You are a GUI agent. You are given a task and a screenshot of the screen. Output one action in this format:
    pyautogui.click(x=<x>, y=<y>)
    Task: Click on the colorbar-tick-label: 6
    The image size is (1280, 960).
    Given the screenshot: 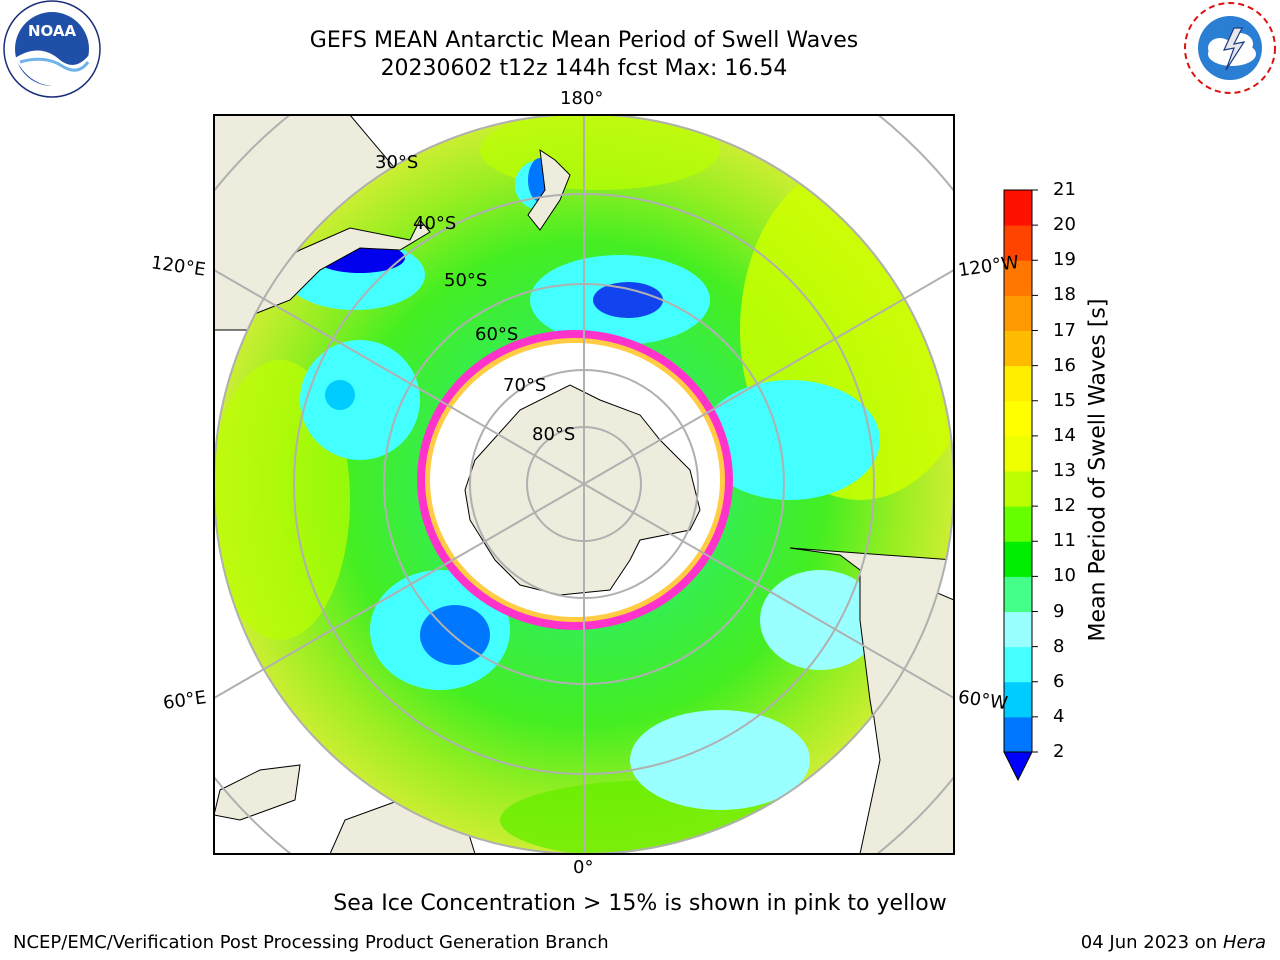 What is the action you would take?
    pyautogui.click(x=1059, y=681)
    